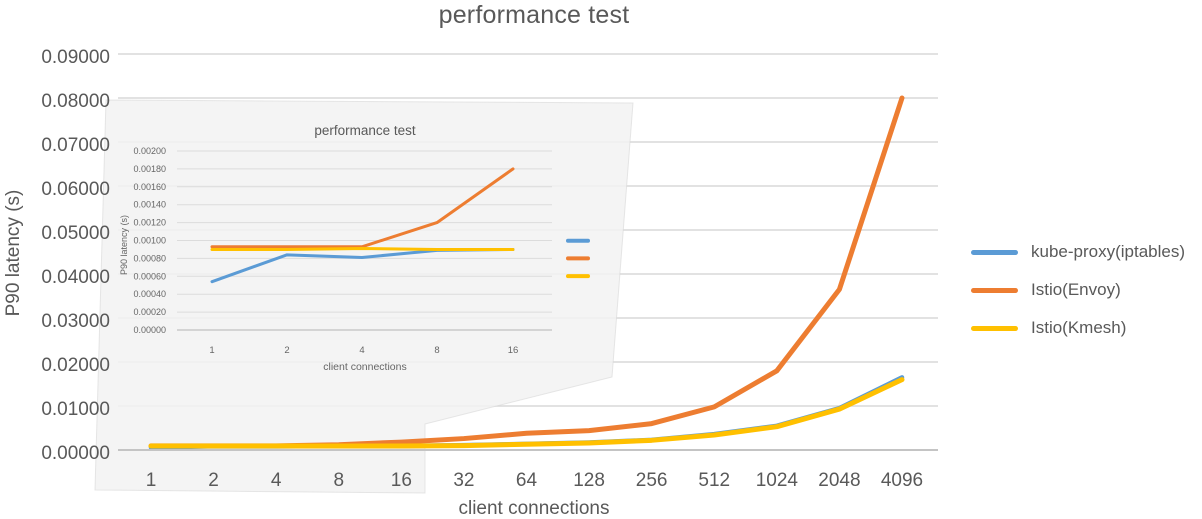 Image resolution: width=1202 pixels, height=519 pixels. I want to click on legend-label: kube-proxy(iptables), so click(1108, 251).